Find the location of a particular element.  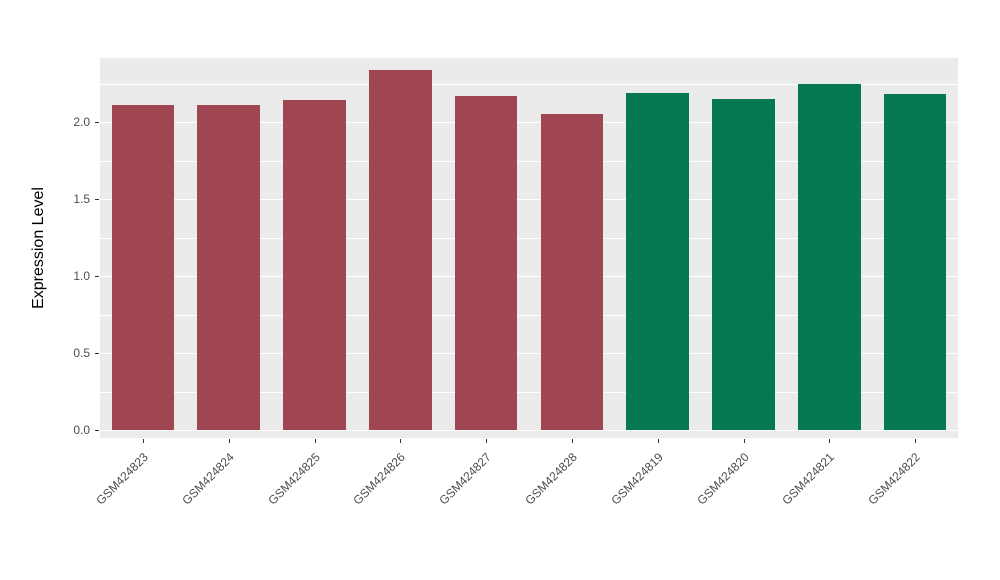

bar-GSM424825 is located at coordinates (314, 265).